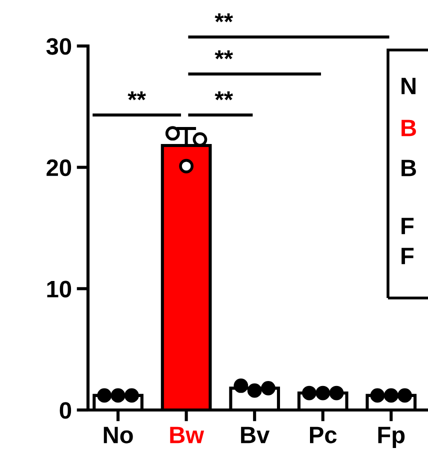 The height and width of the screenshot is (452, 428). What do you see at coordinates (59, 289) in the screenshot?
I see `y-tick-label: 10` at bounding box center [59, 289].